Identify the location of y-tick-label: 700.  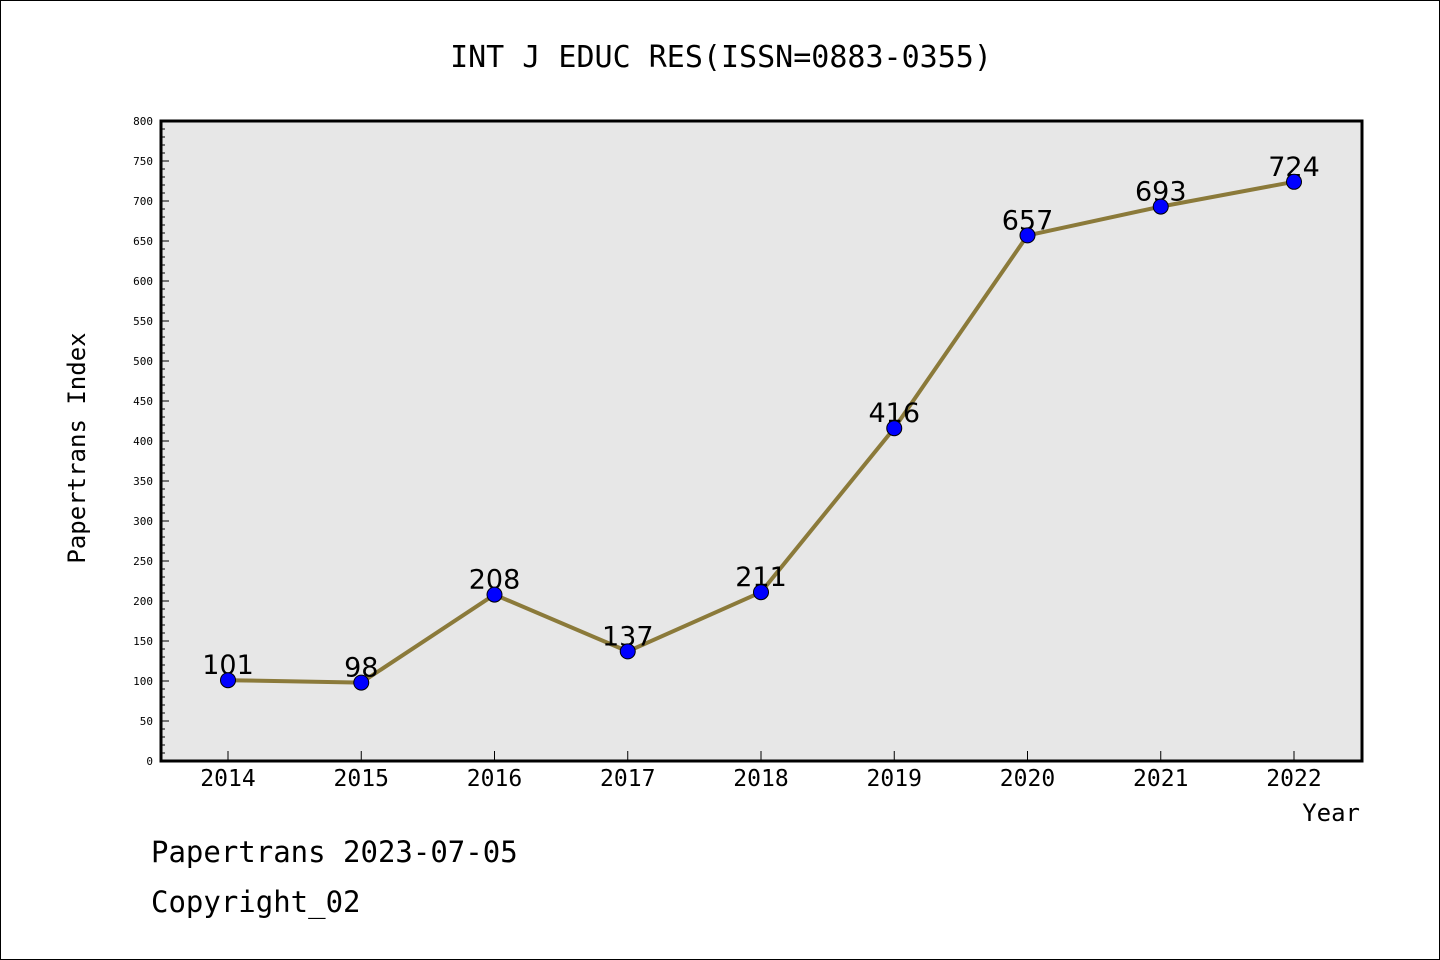
(143, 201).